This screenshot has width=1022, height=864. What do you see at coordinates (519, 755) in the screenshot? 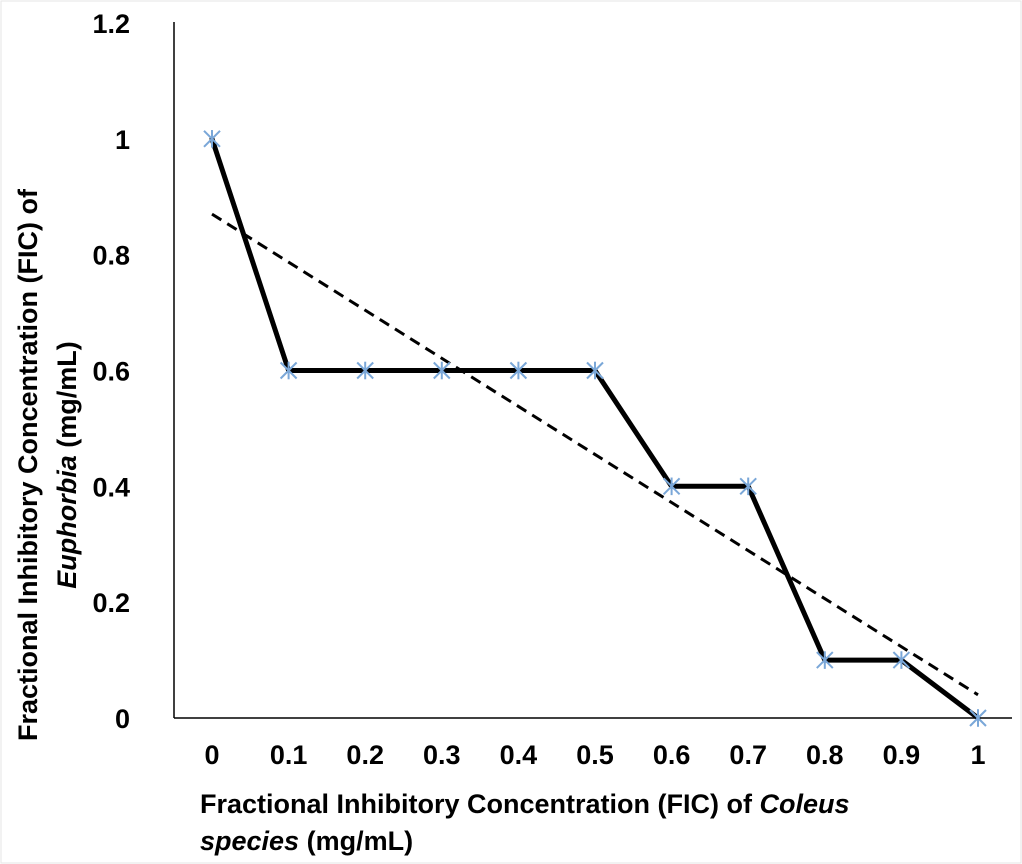
I see `x-tick-label: 0.4` at bounding box center [519, 755].